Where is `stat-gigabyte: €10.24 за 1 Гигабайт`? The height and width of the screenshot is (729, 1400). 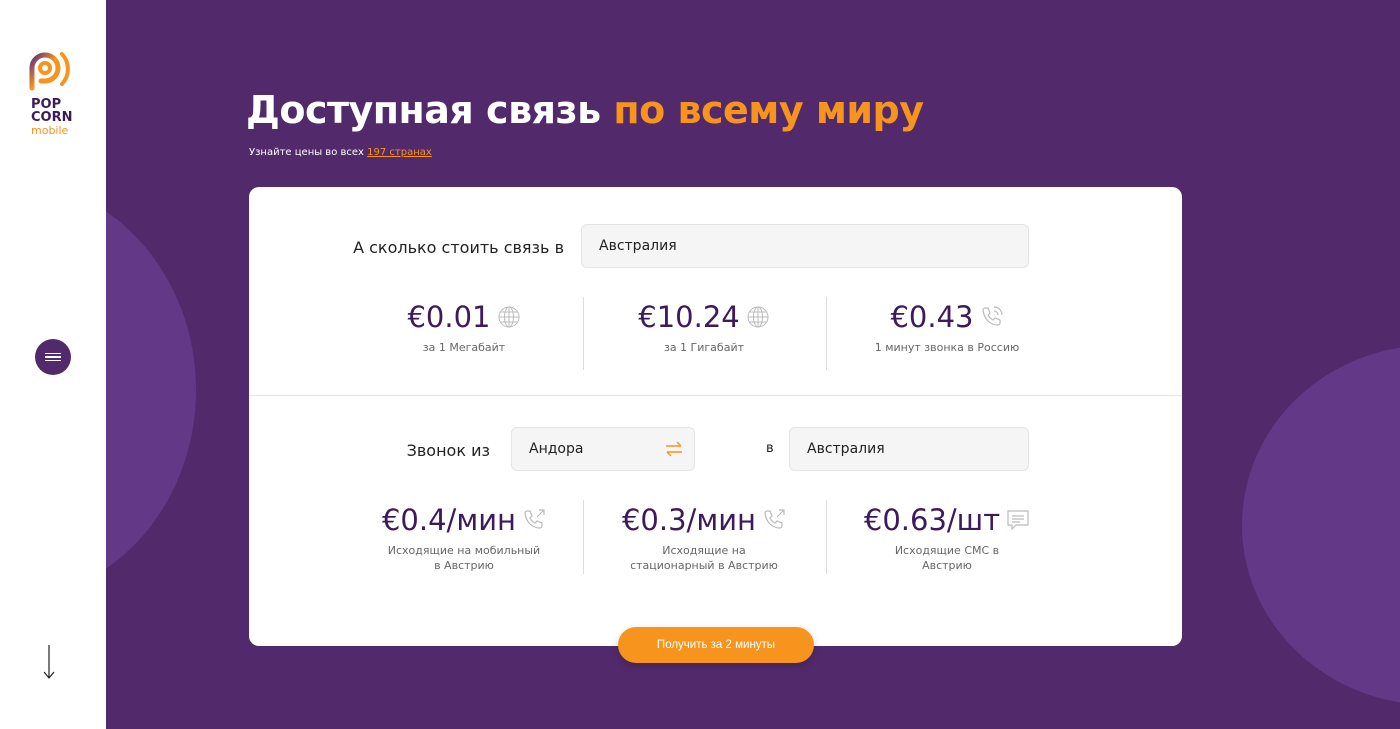
stat-gigabyte: €10.24 за 1 Гигабайт is located at coordinates (704, 327).